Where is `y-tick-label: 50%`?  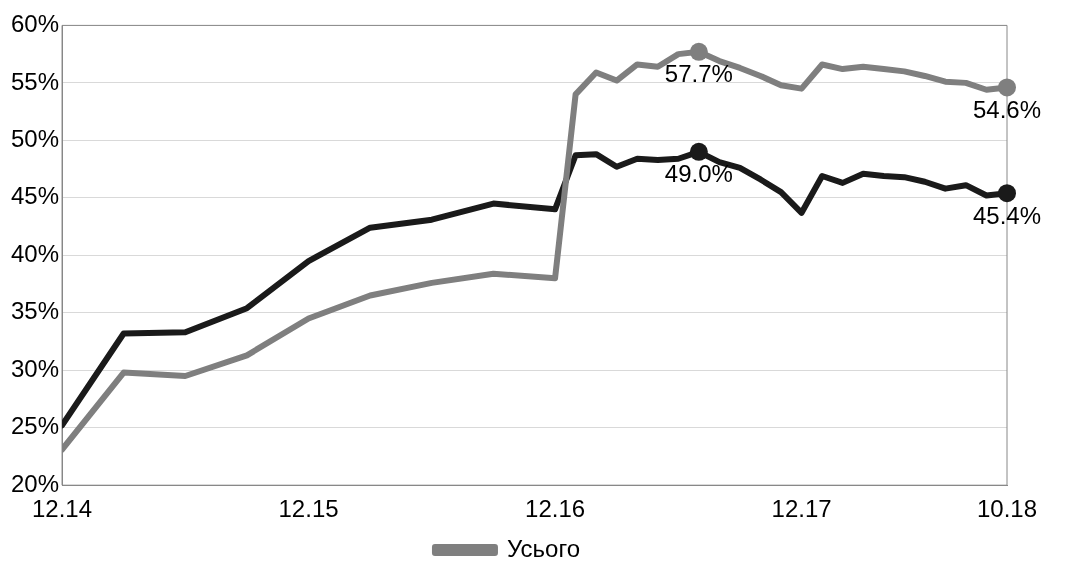
y-tick-label: 50% is located at coordinates (35, 138).